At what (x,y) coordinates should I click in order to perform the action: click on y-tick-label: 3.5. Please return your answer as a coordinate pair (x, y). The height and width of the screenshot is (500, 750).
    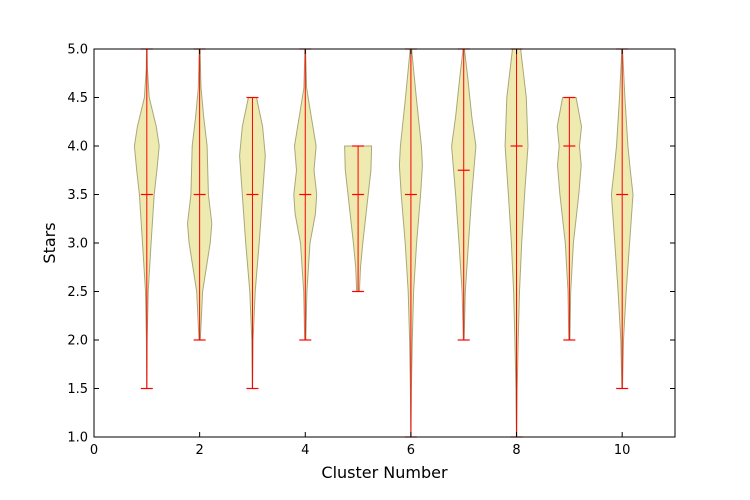
    Looking at the image, I should click on (77, 195).